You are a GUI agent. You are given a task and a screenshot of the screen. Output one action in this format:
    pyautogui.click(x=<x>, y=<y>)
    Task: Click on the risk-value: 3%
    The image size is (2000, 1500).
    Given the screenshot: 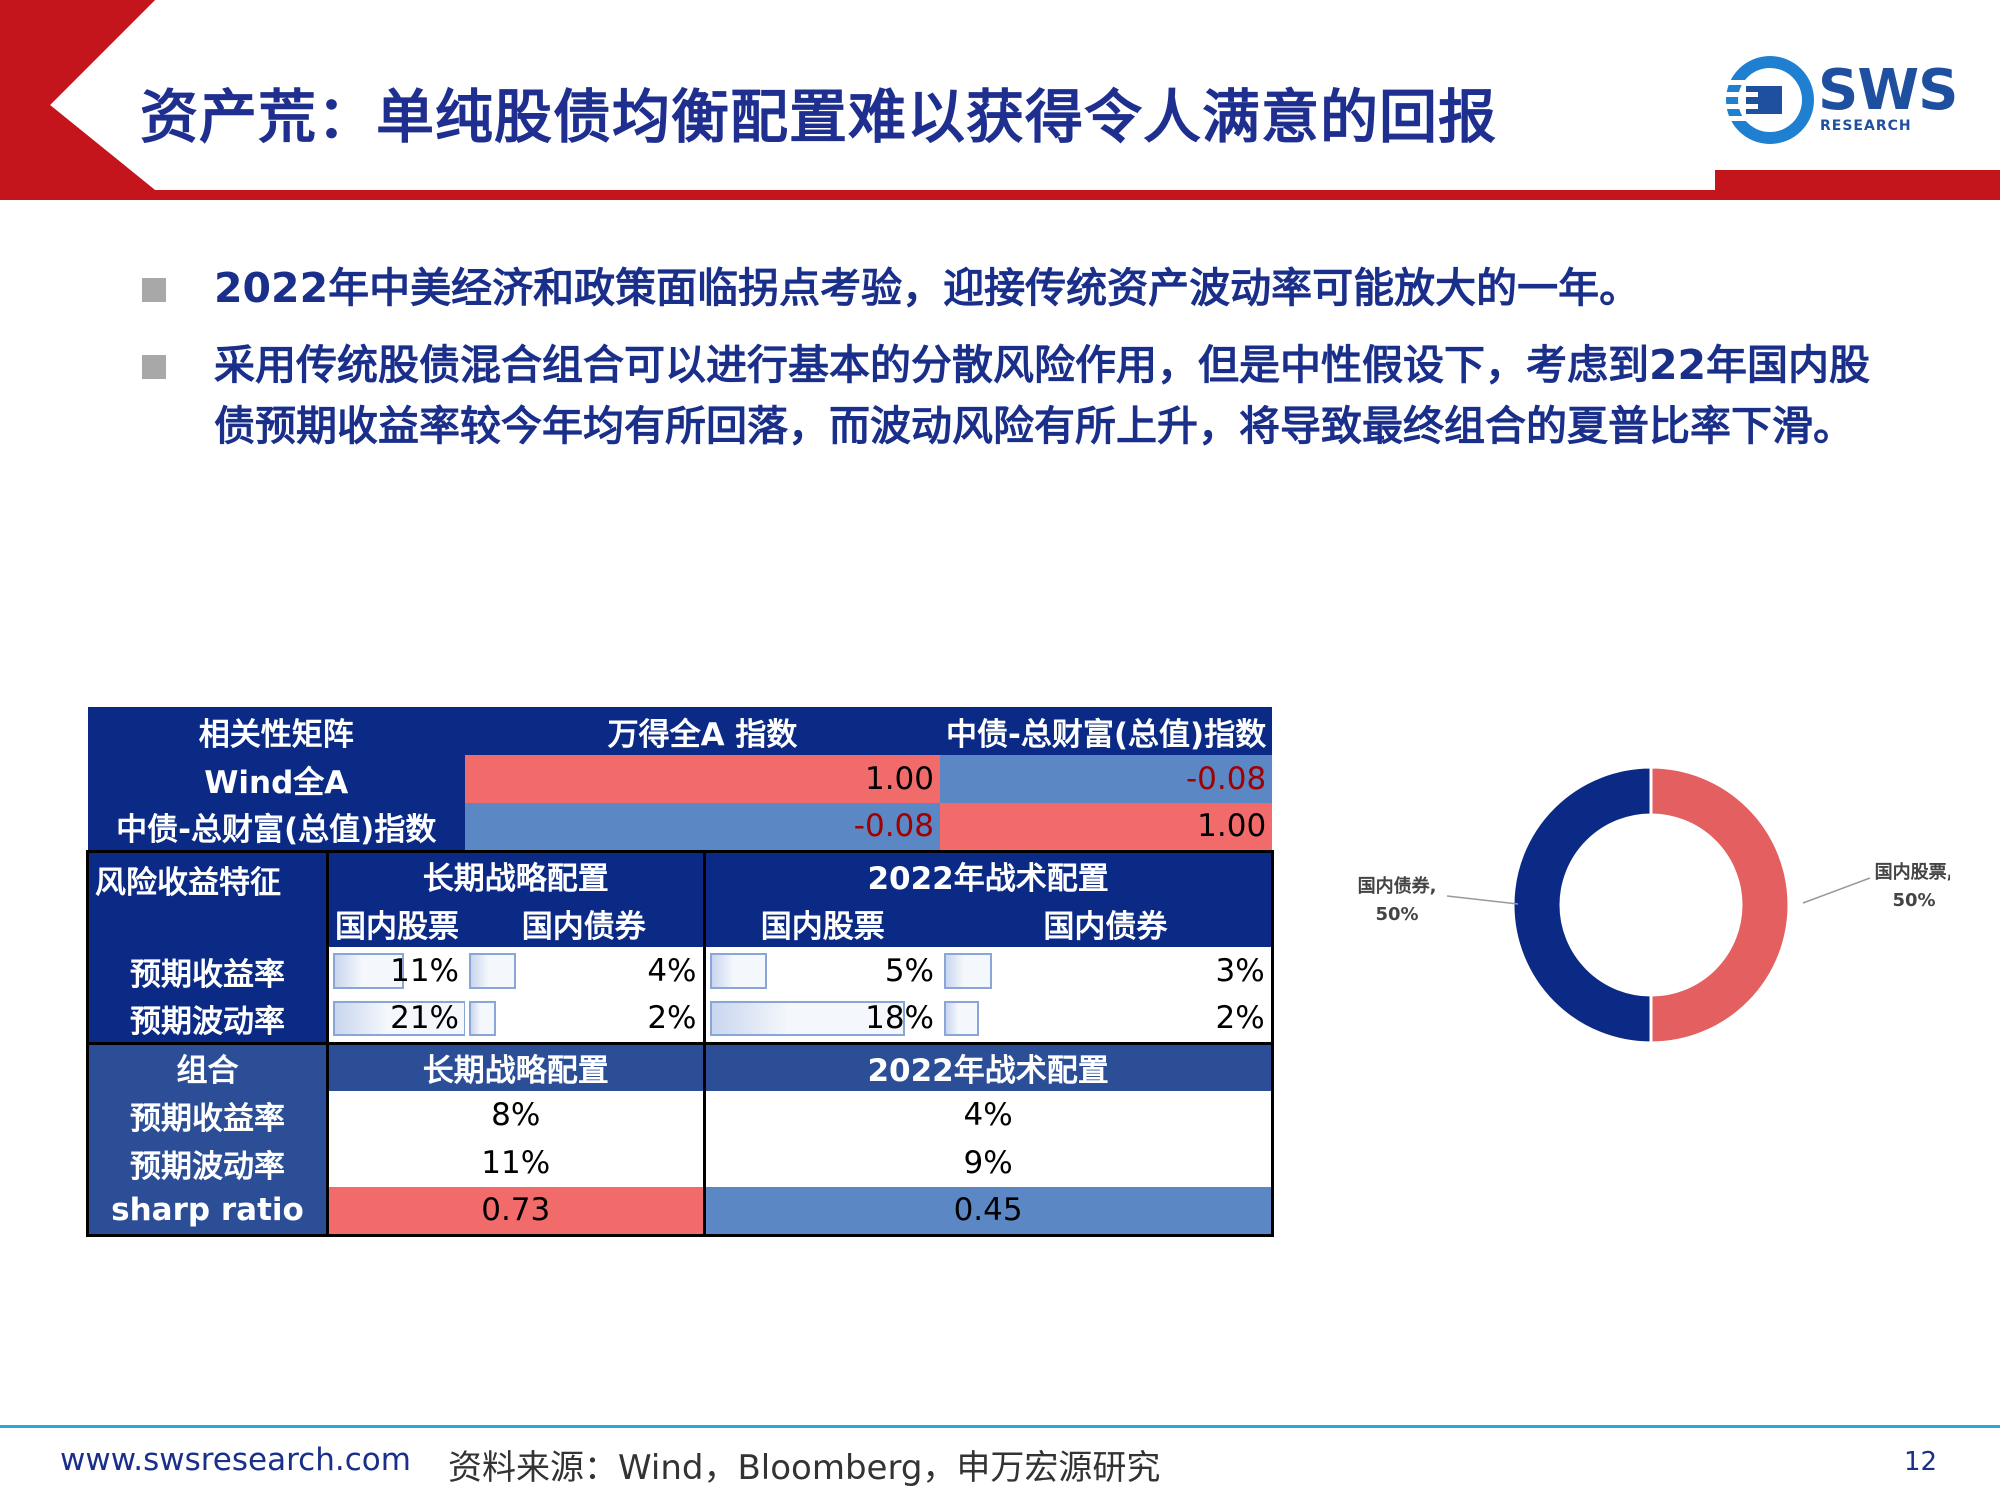 What is the action you would take?
    pyautogui.click(x=1240, y=971)
    